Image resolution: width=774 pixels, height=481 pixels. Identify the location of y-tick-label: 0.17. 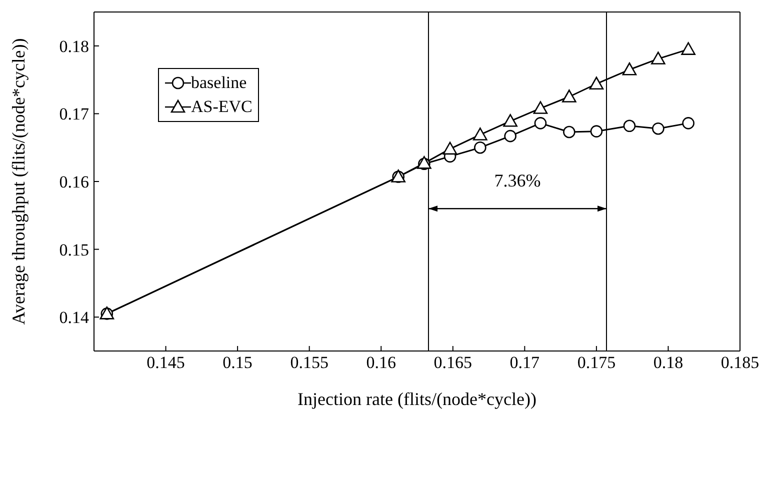
(74, 114).